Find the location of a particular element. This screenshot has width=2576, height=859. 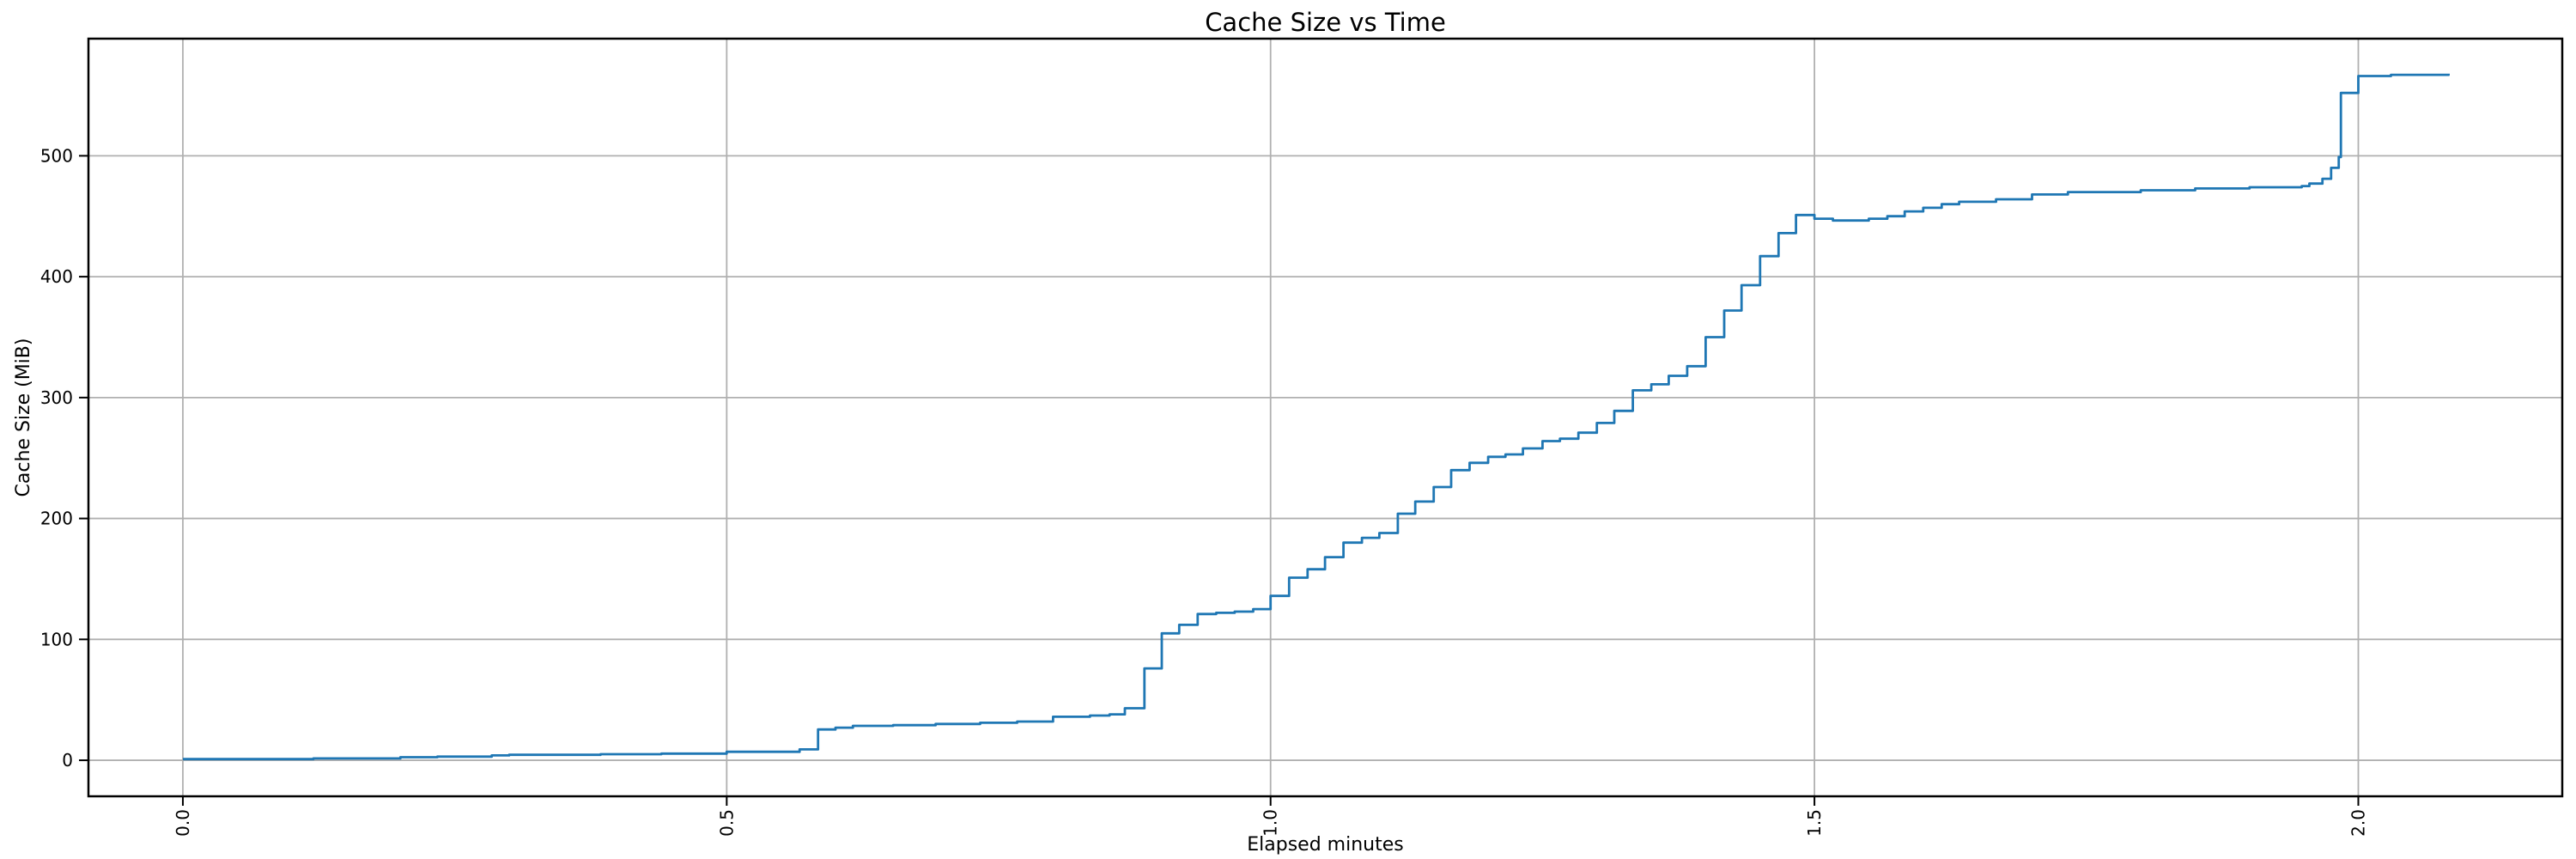

y-tick-label: 200 is located at coordinates (56, 519).